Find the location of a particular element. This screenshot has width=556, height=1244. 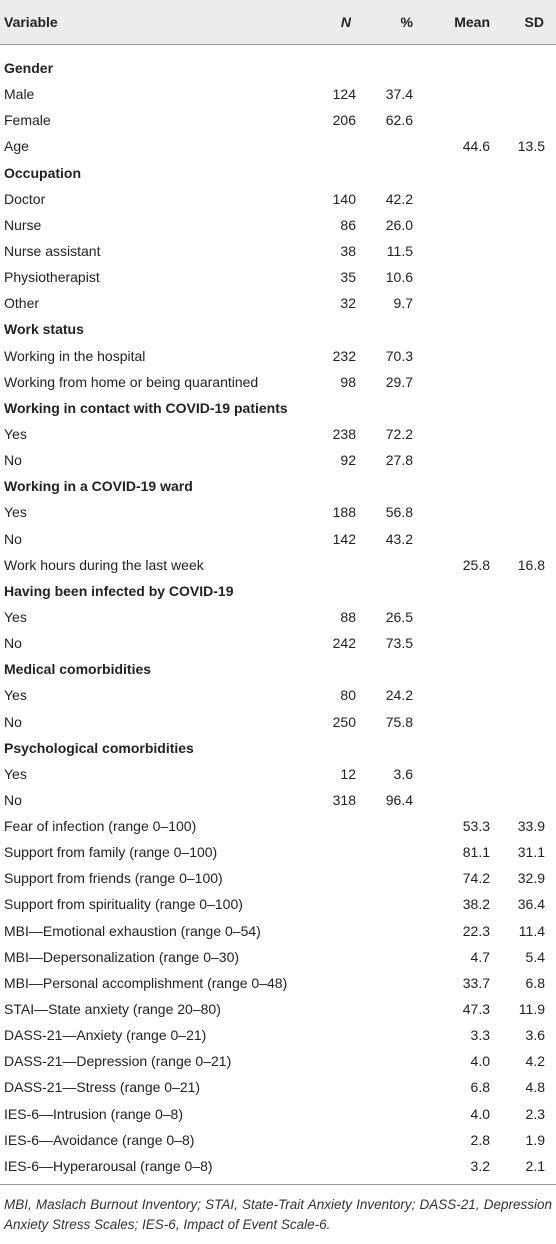

section-label: Occupation is located at coordinates (43, 172).